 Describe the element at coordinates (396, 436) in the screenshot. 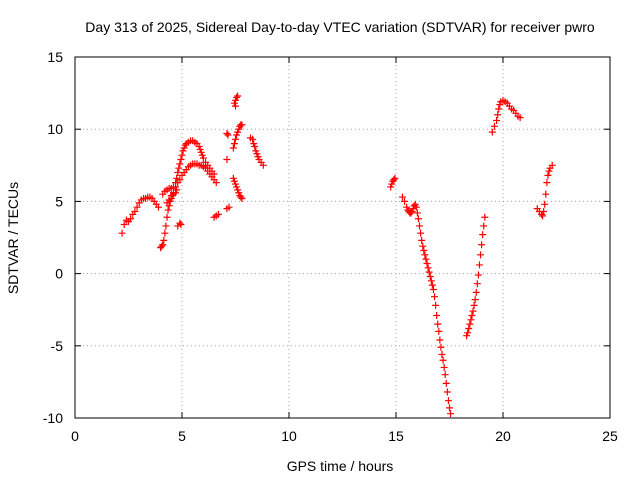

I see `x-tick-label: 15` at that location.